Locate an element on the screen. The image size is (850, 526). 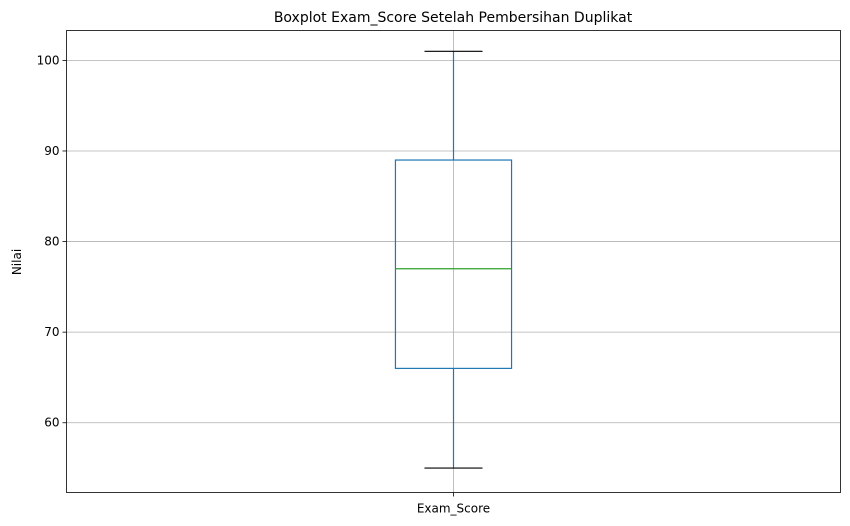
y-tick-label: 80 is located at coordinates (51, 242).